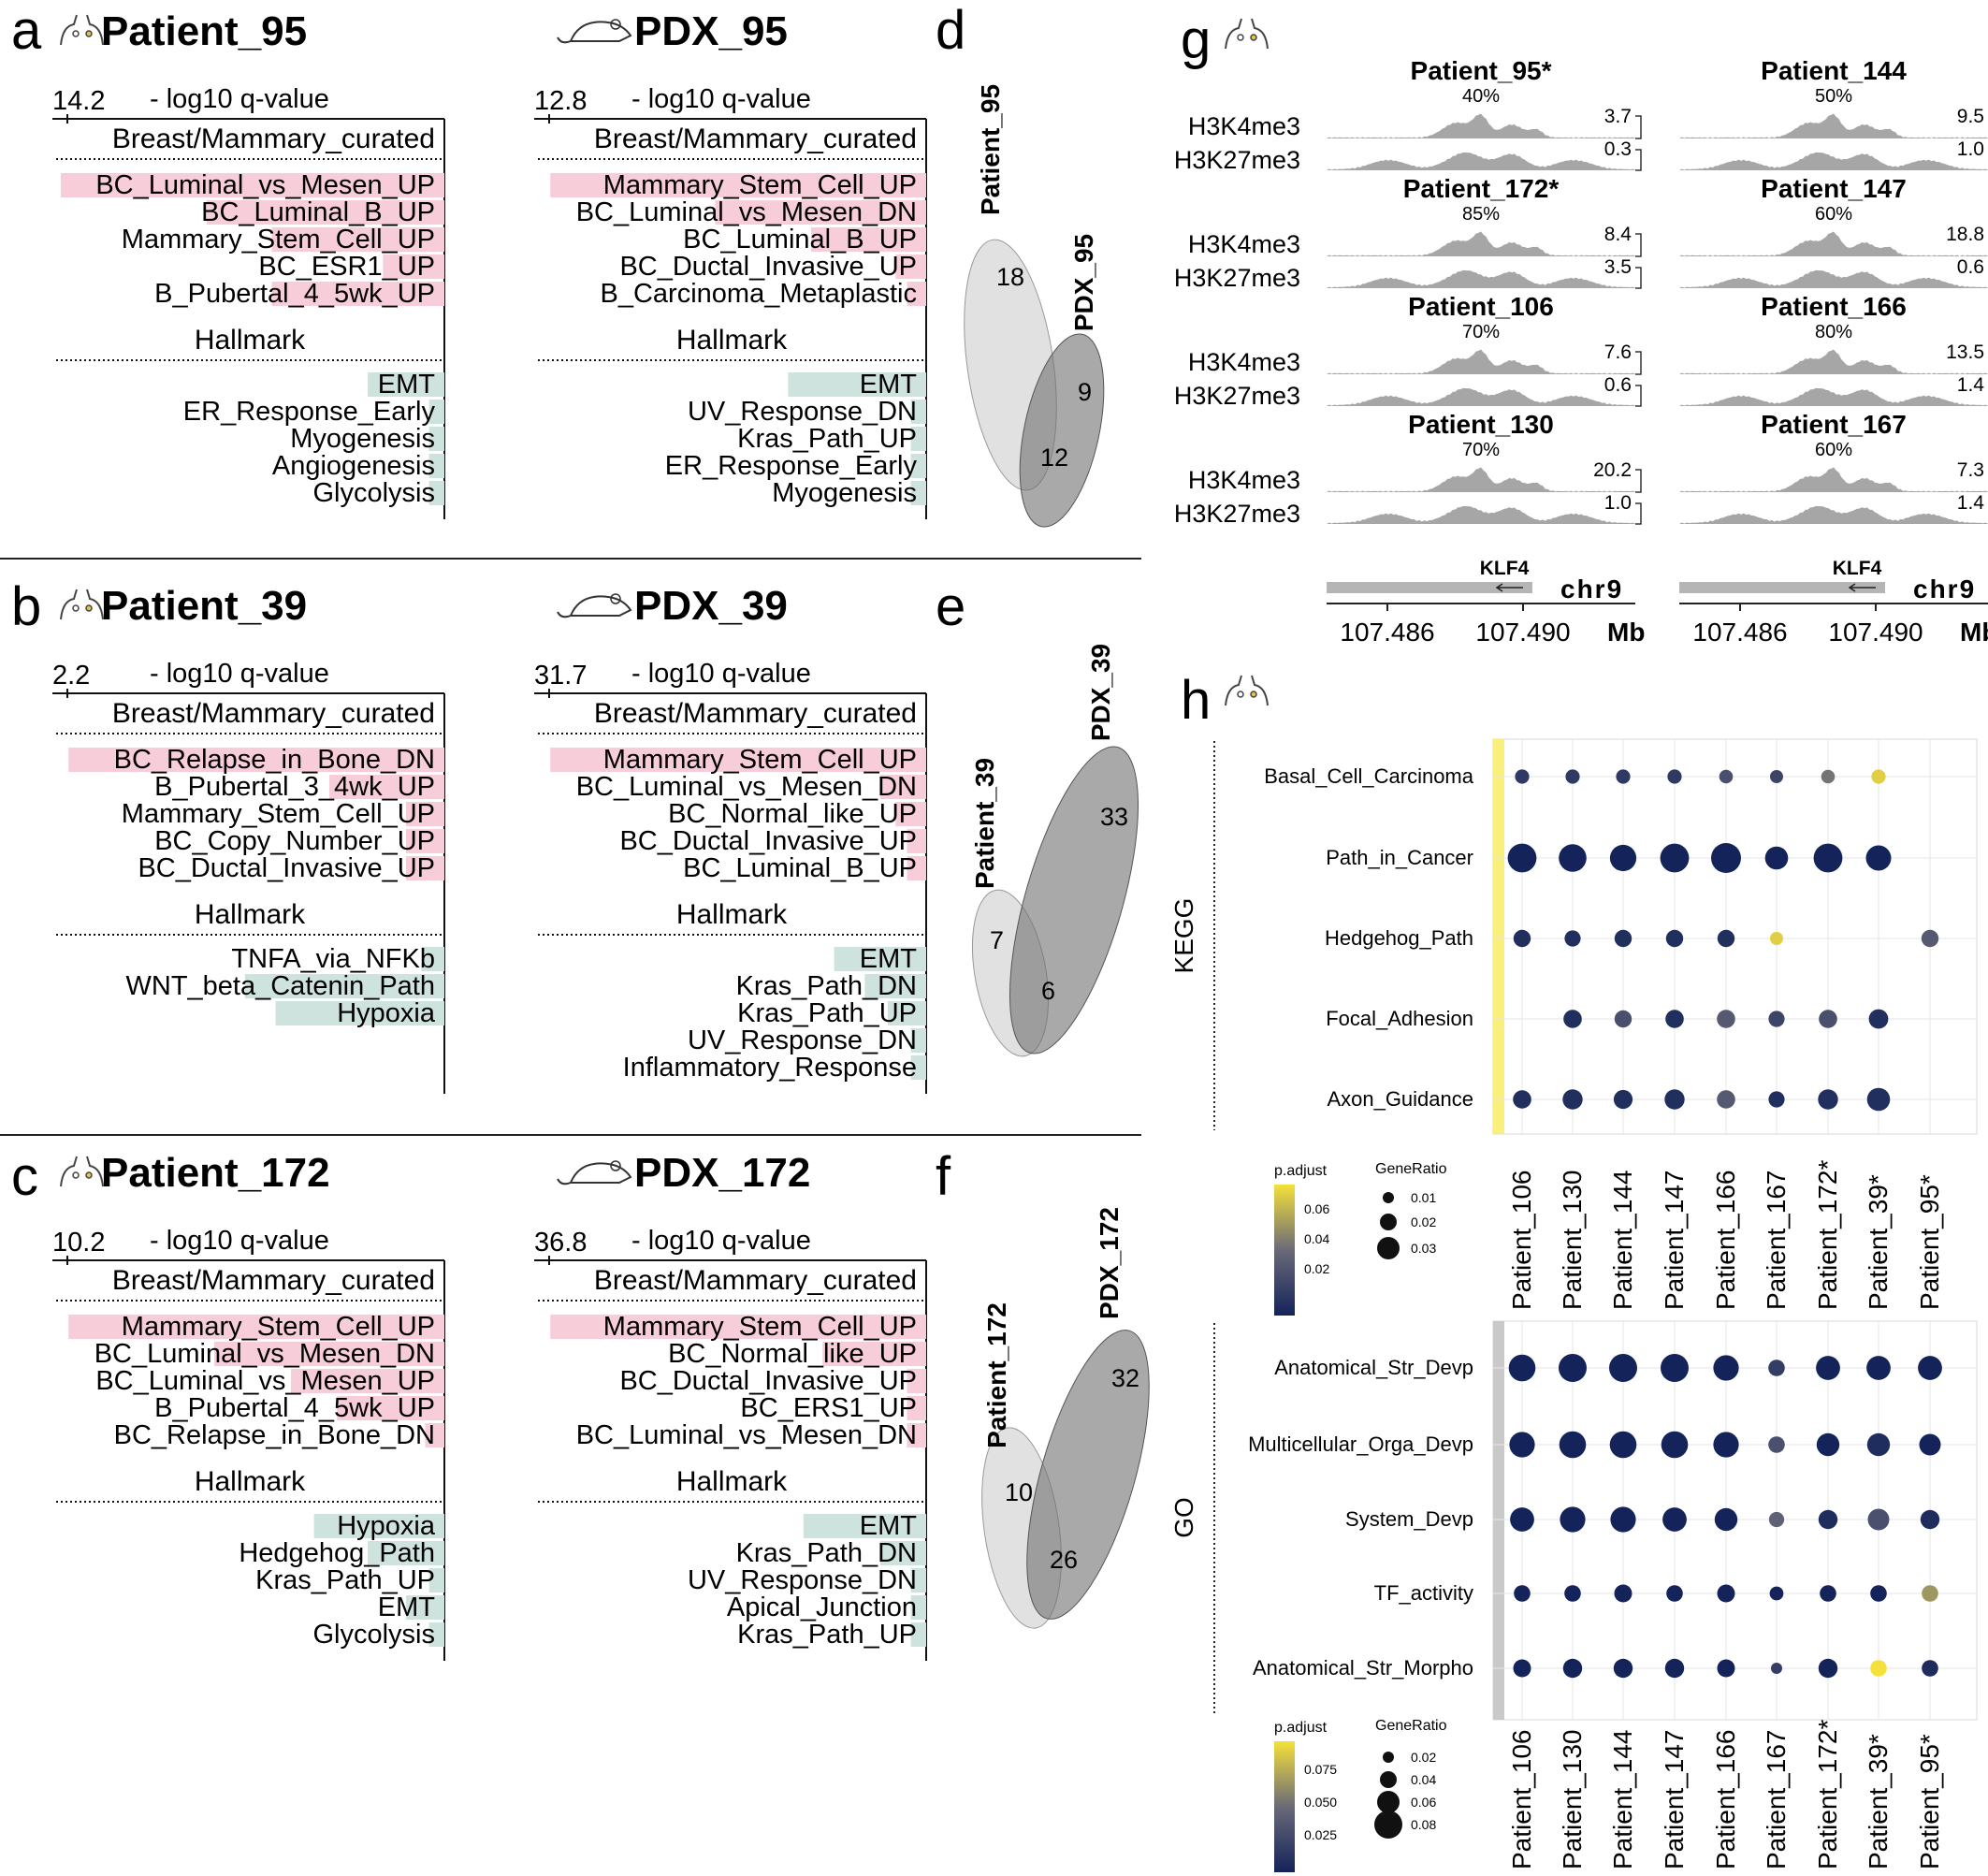 Image resolution: width=1988 pixels, height=1876 pixels. What do you see at coordinates (950, 30) in the screenshot?
I see `panel-letter-d: d` at bounding box center [950, 30].